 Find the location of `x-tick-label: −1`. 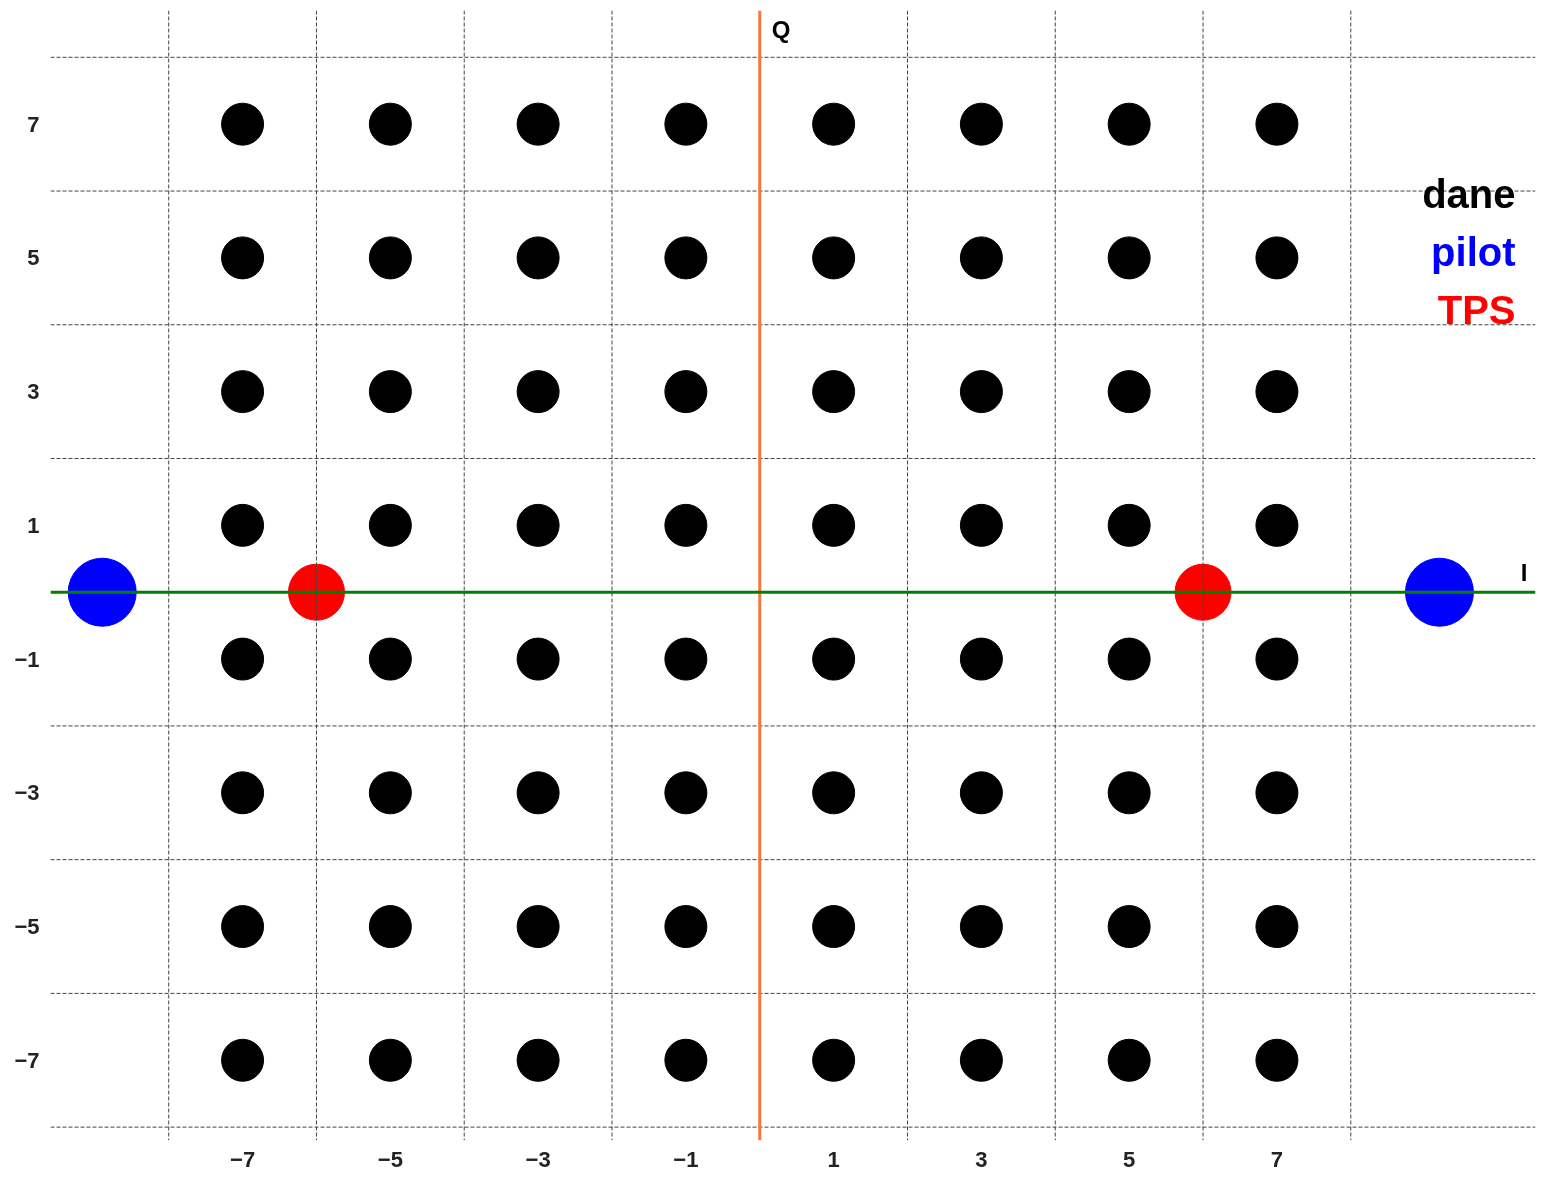

x-tick-label: −1 is located at coordinates (686, 1159).